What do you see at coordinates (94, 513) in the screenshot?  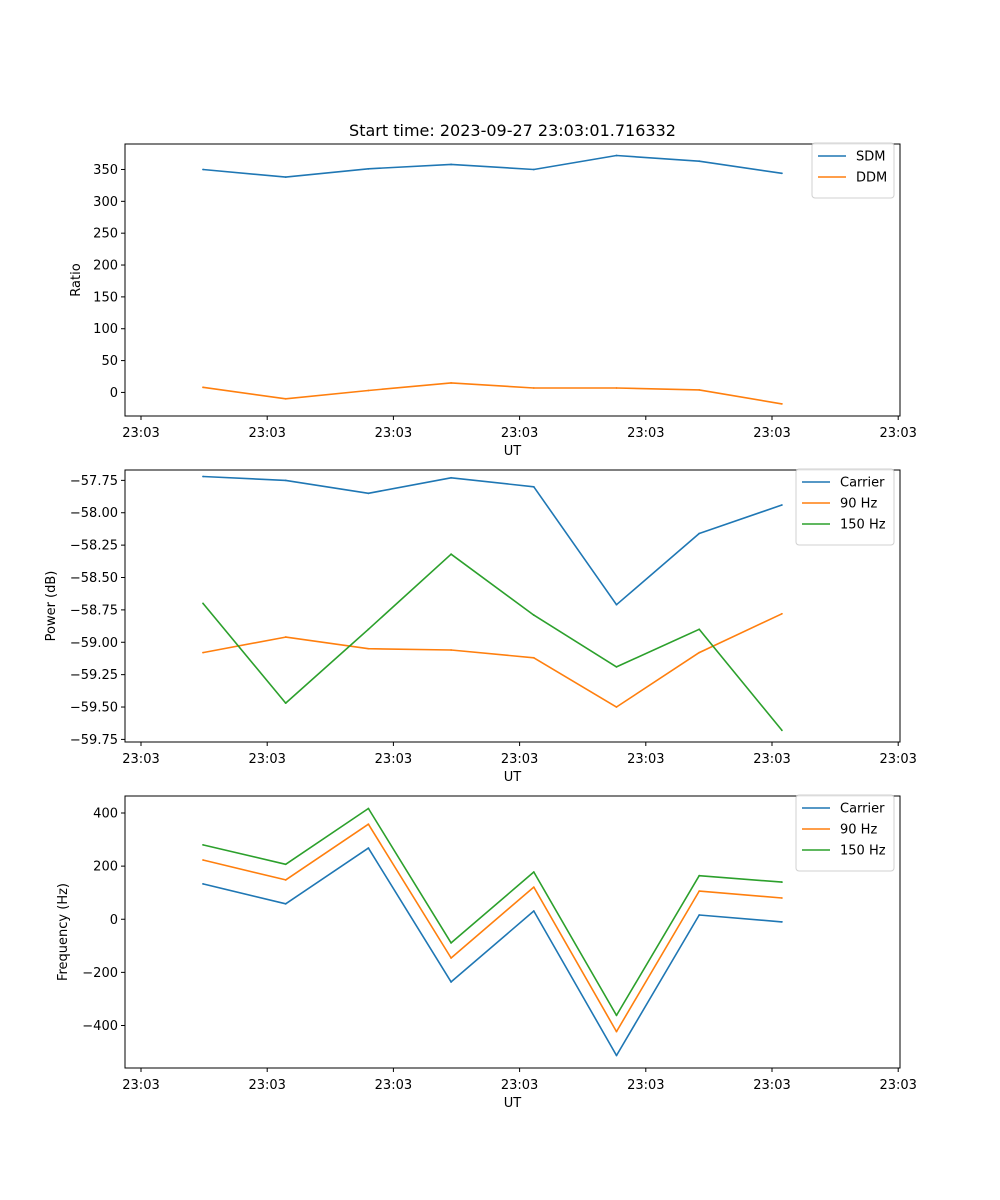 I see `y-tick-label: −58.00` at bounding box center [94, 513].